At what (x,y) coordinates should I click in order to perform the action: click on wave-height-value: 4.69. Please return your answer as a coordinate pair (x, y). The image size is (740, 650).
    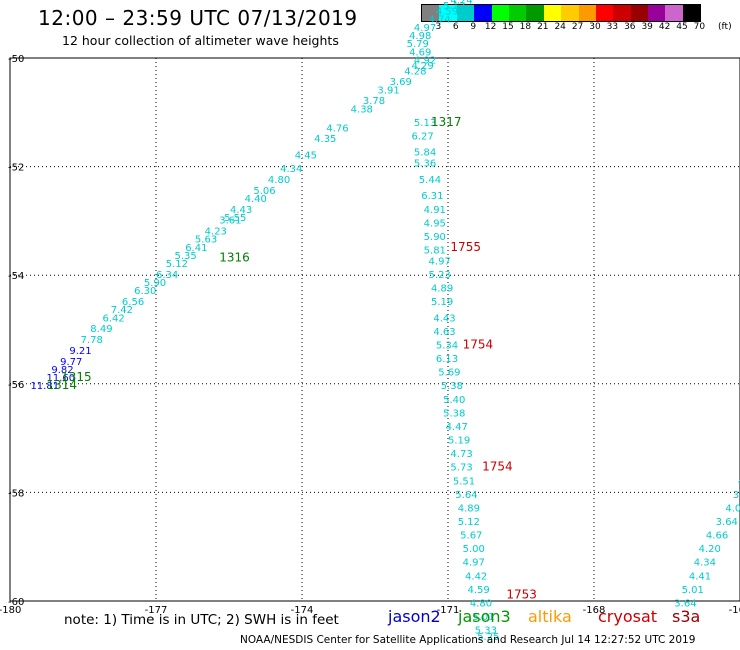
    Looking at the image, I should click on (420, 52).